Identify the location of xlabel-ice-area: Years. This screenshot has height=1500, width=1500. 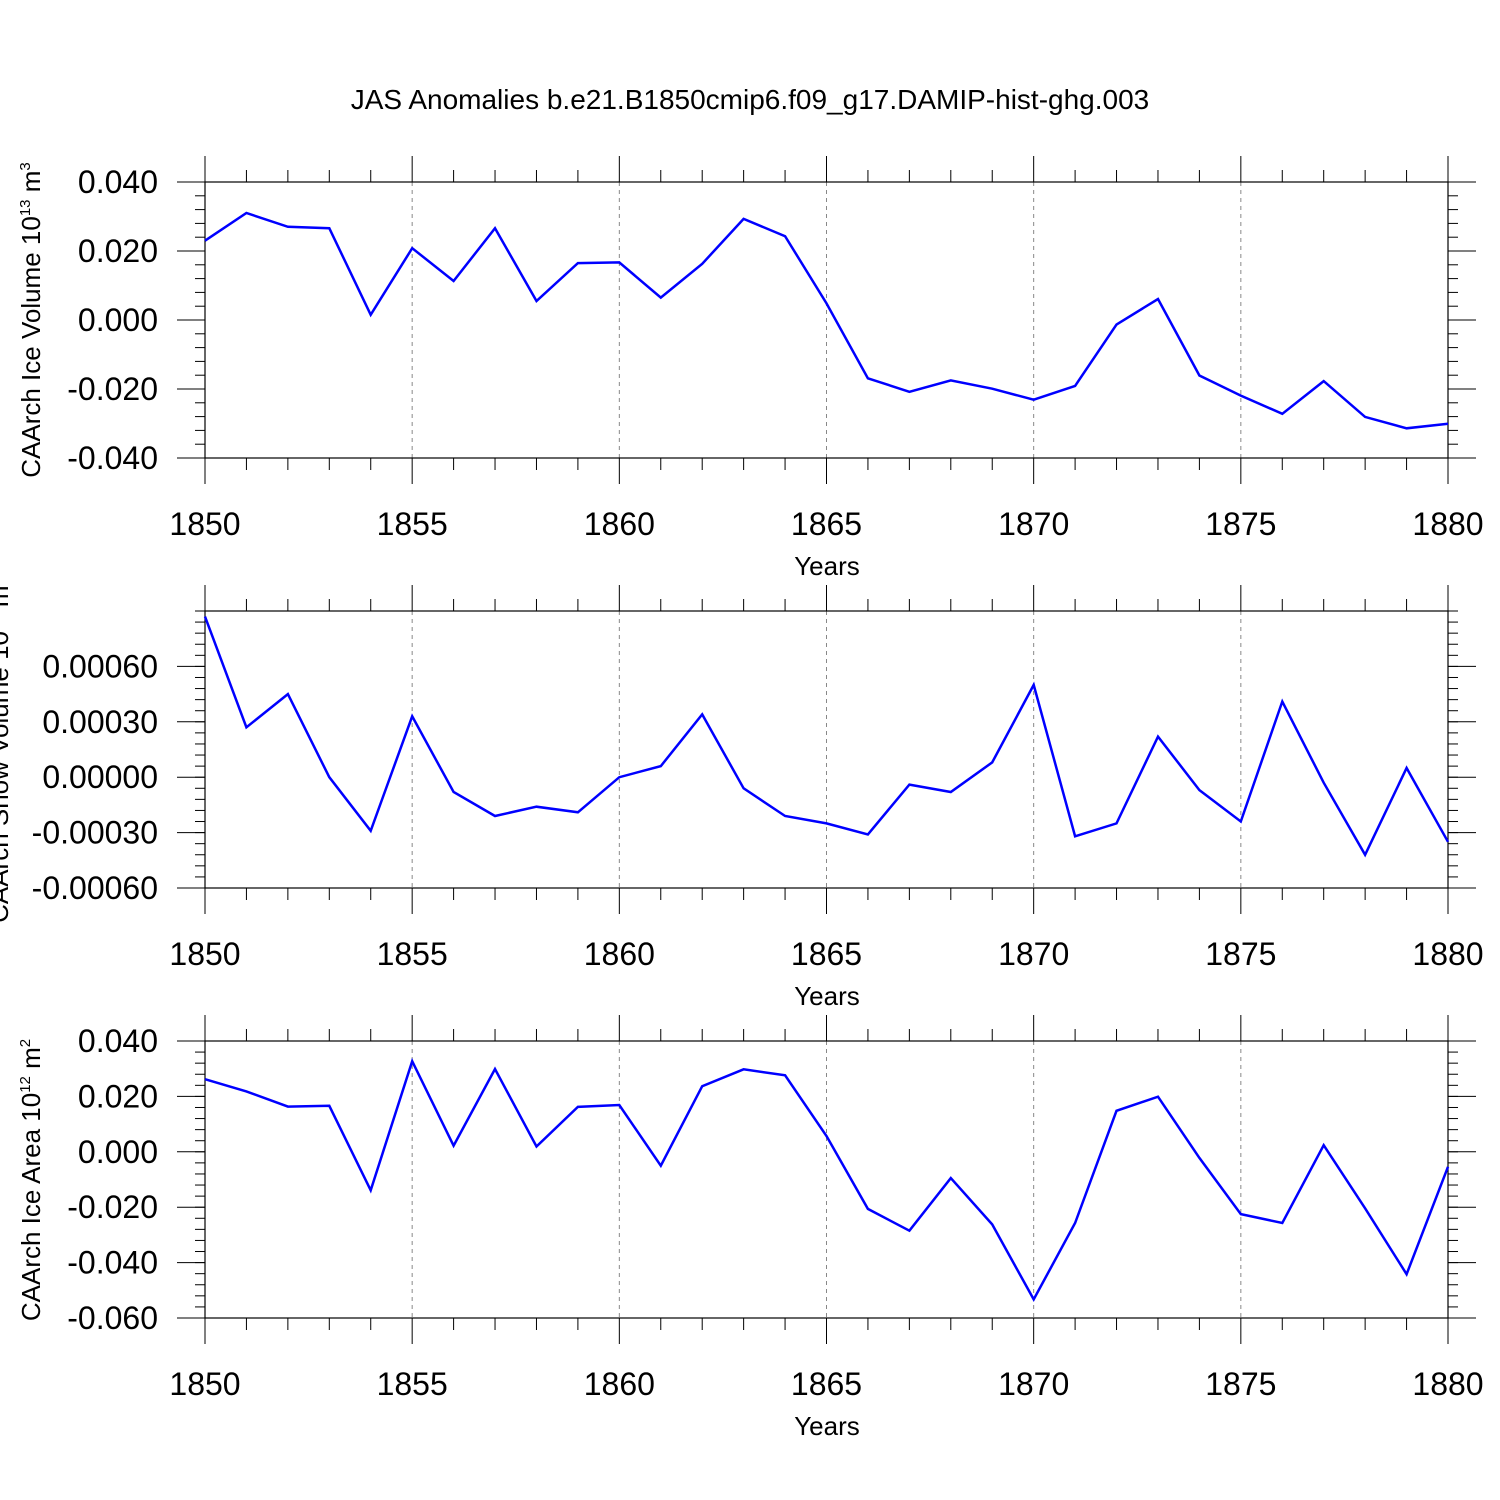
(827, 1426).